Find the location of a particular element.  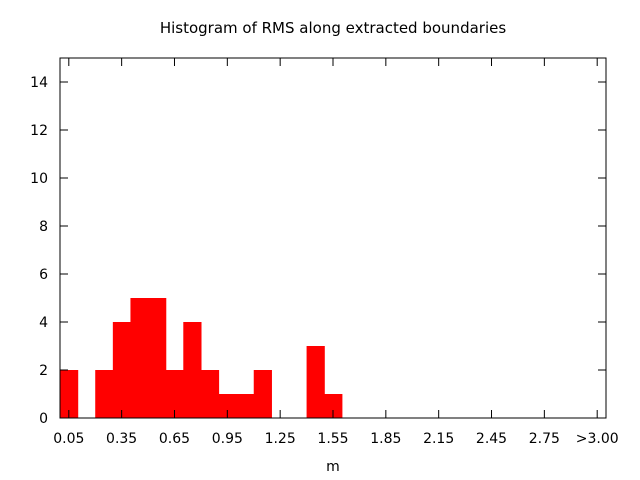

x-tick-label: 2.45 is located at coordinates (491, 439).